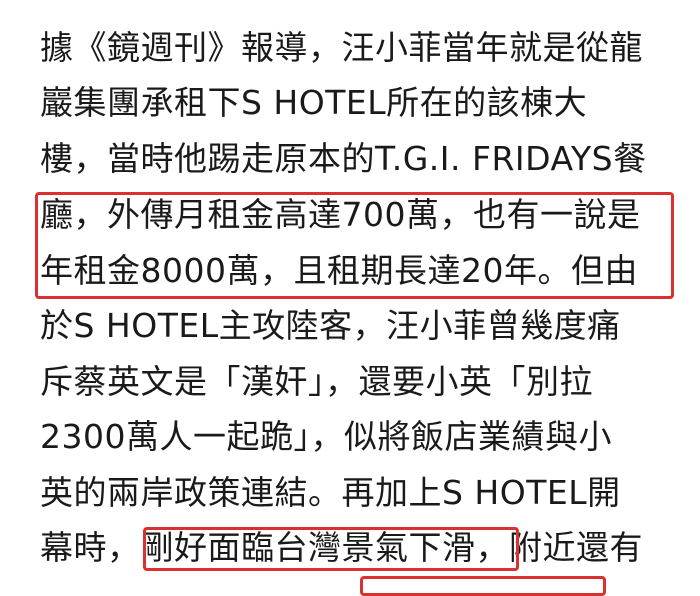 The width and height of the screenshot is (700, 596). I want to click on text-line-highlighted: 年租金8000萬，且租期長達20年。但由, so click(339, 270).